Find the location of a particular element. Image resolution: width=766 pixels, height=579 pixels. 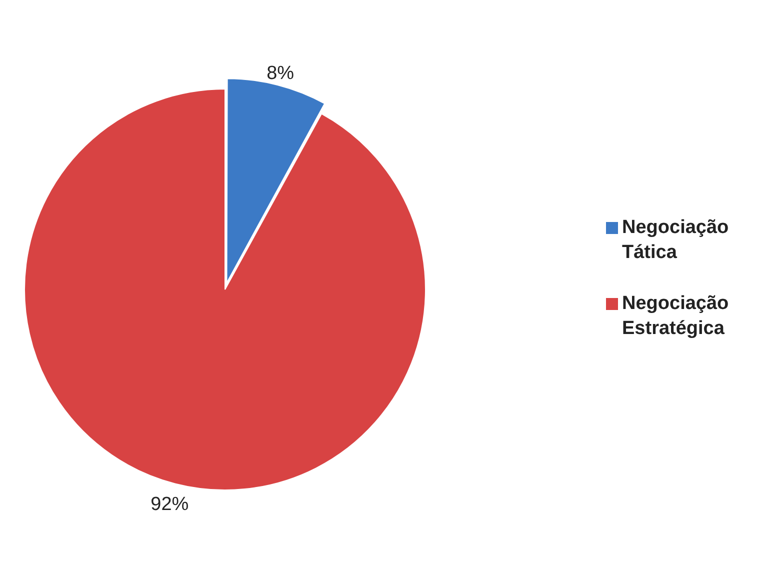

data-label: 8% is located at coordinates (280, 73).